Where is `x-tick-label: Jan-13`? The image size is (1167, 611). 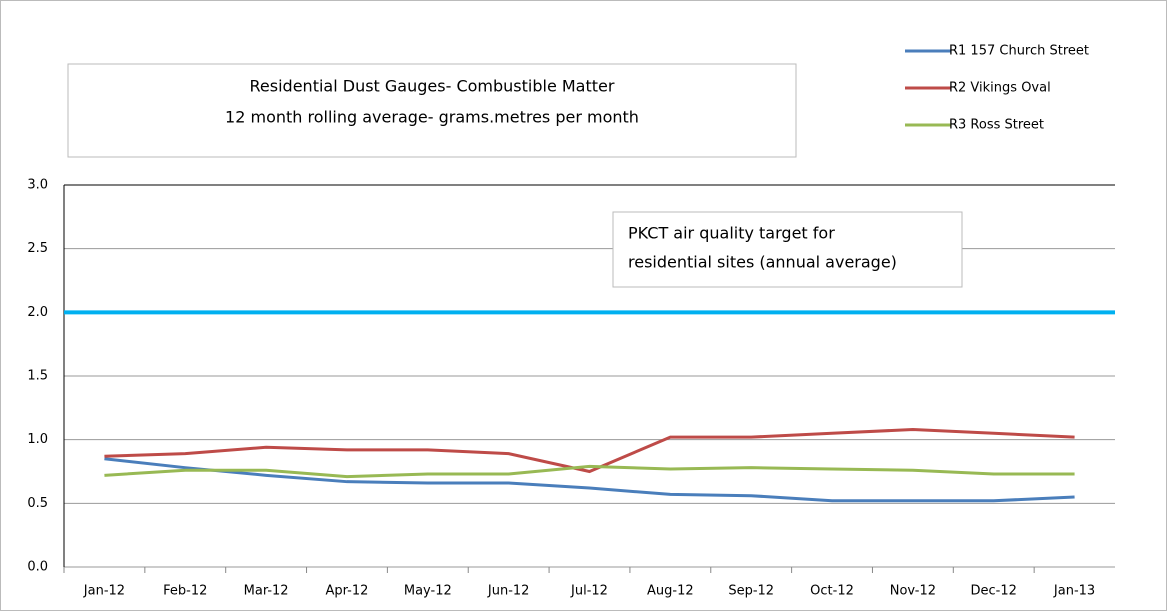
x-tick-label: Jan-13 is located at coordinates (1074, 591).